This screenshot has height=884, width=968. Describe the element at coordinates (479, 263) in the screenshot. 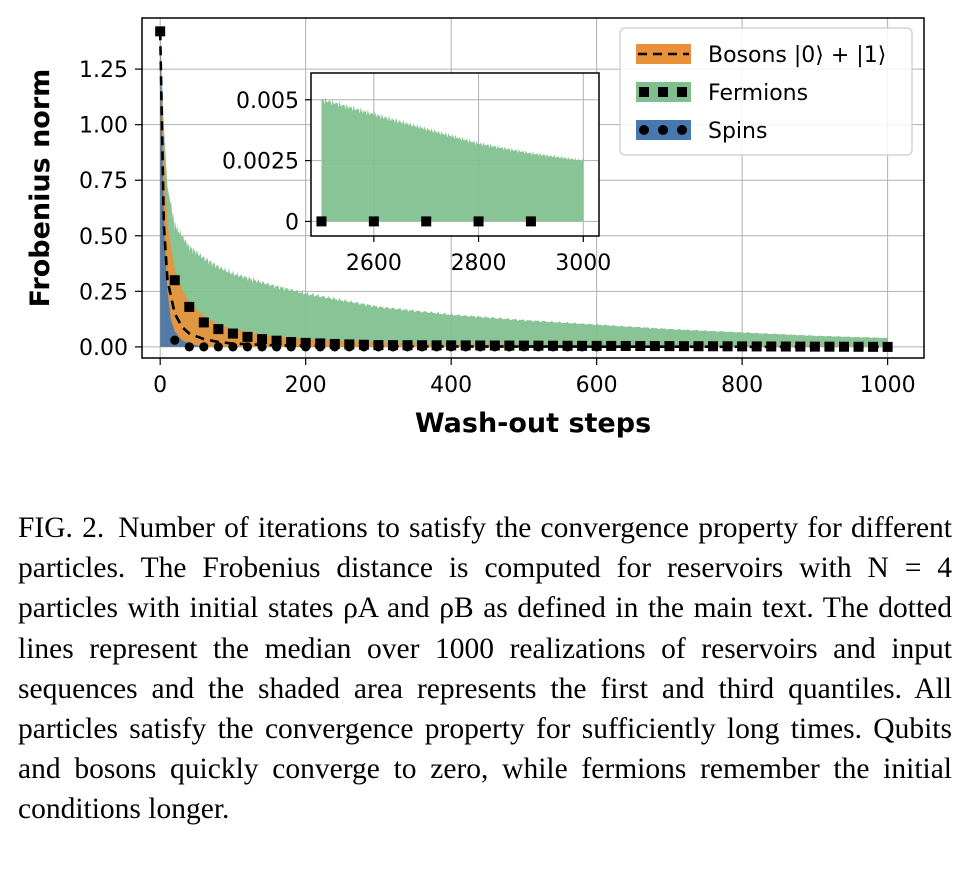

I see `inset-x-tick-label: 2800` at that location.